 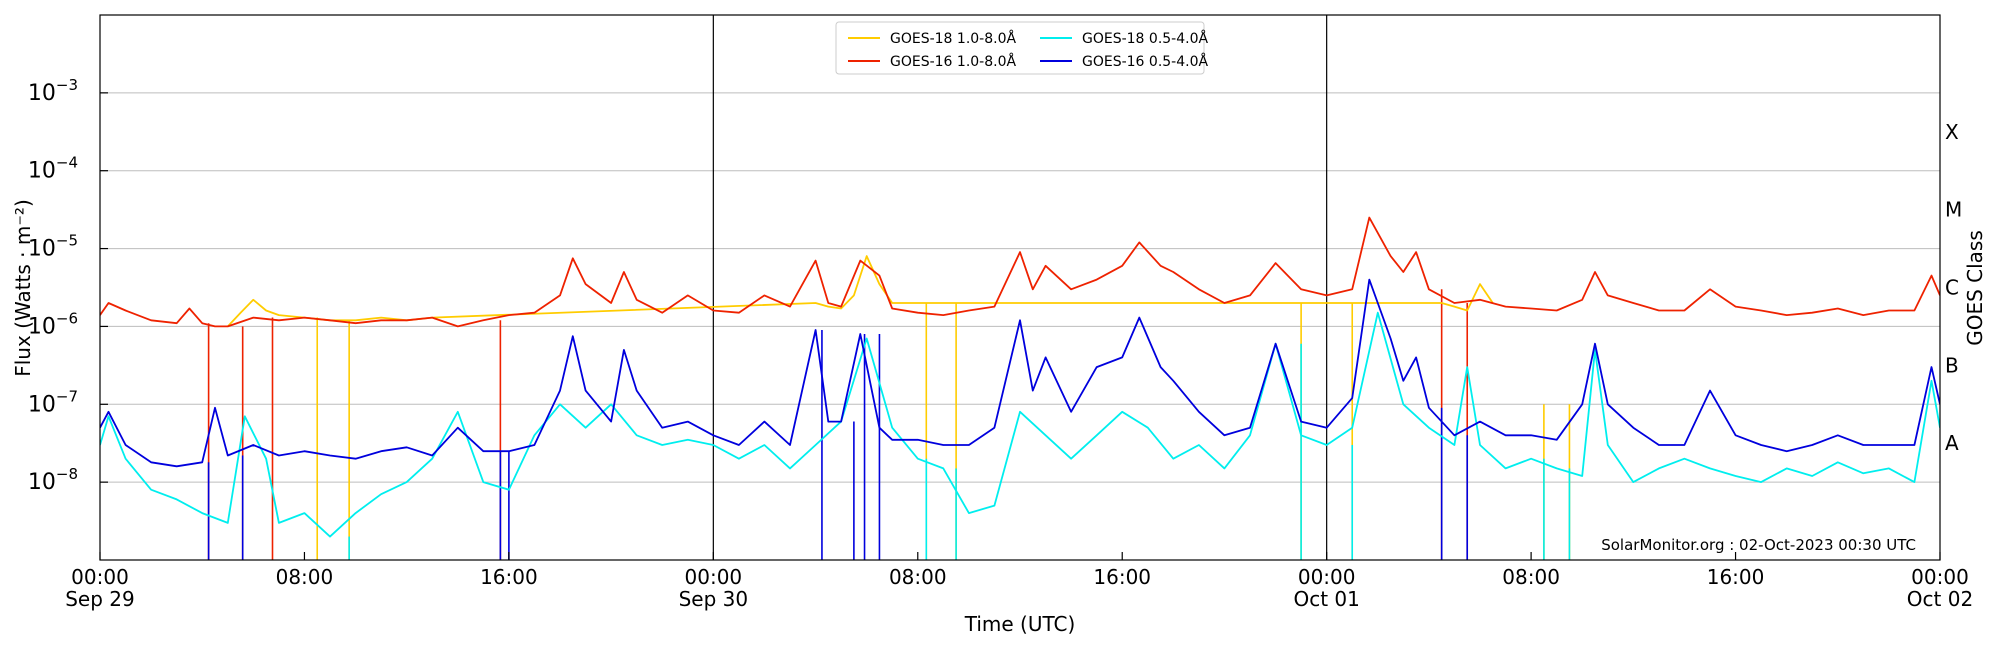 What do you see at coordinates (100, 599) in the screenshot?
I see `x-tick-date-label: Sep 29` at bounding box center [100, 599].